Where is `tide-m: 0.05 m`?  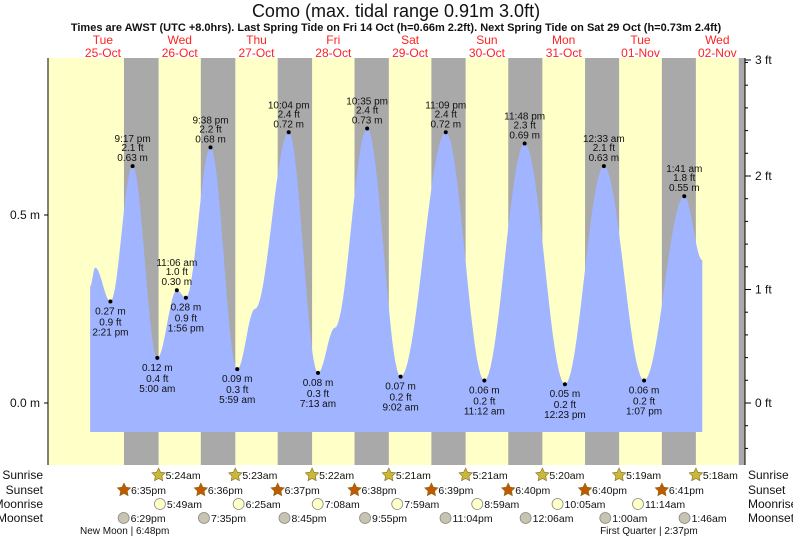
tide-m: 0.05 m is located at coordinates (565, 394).